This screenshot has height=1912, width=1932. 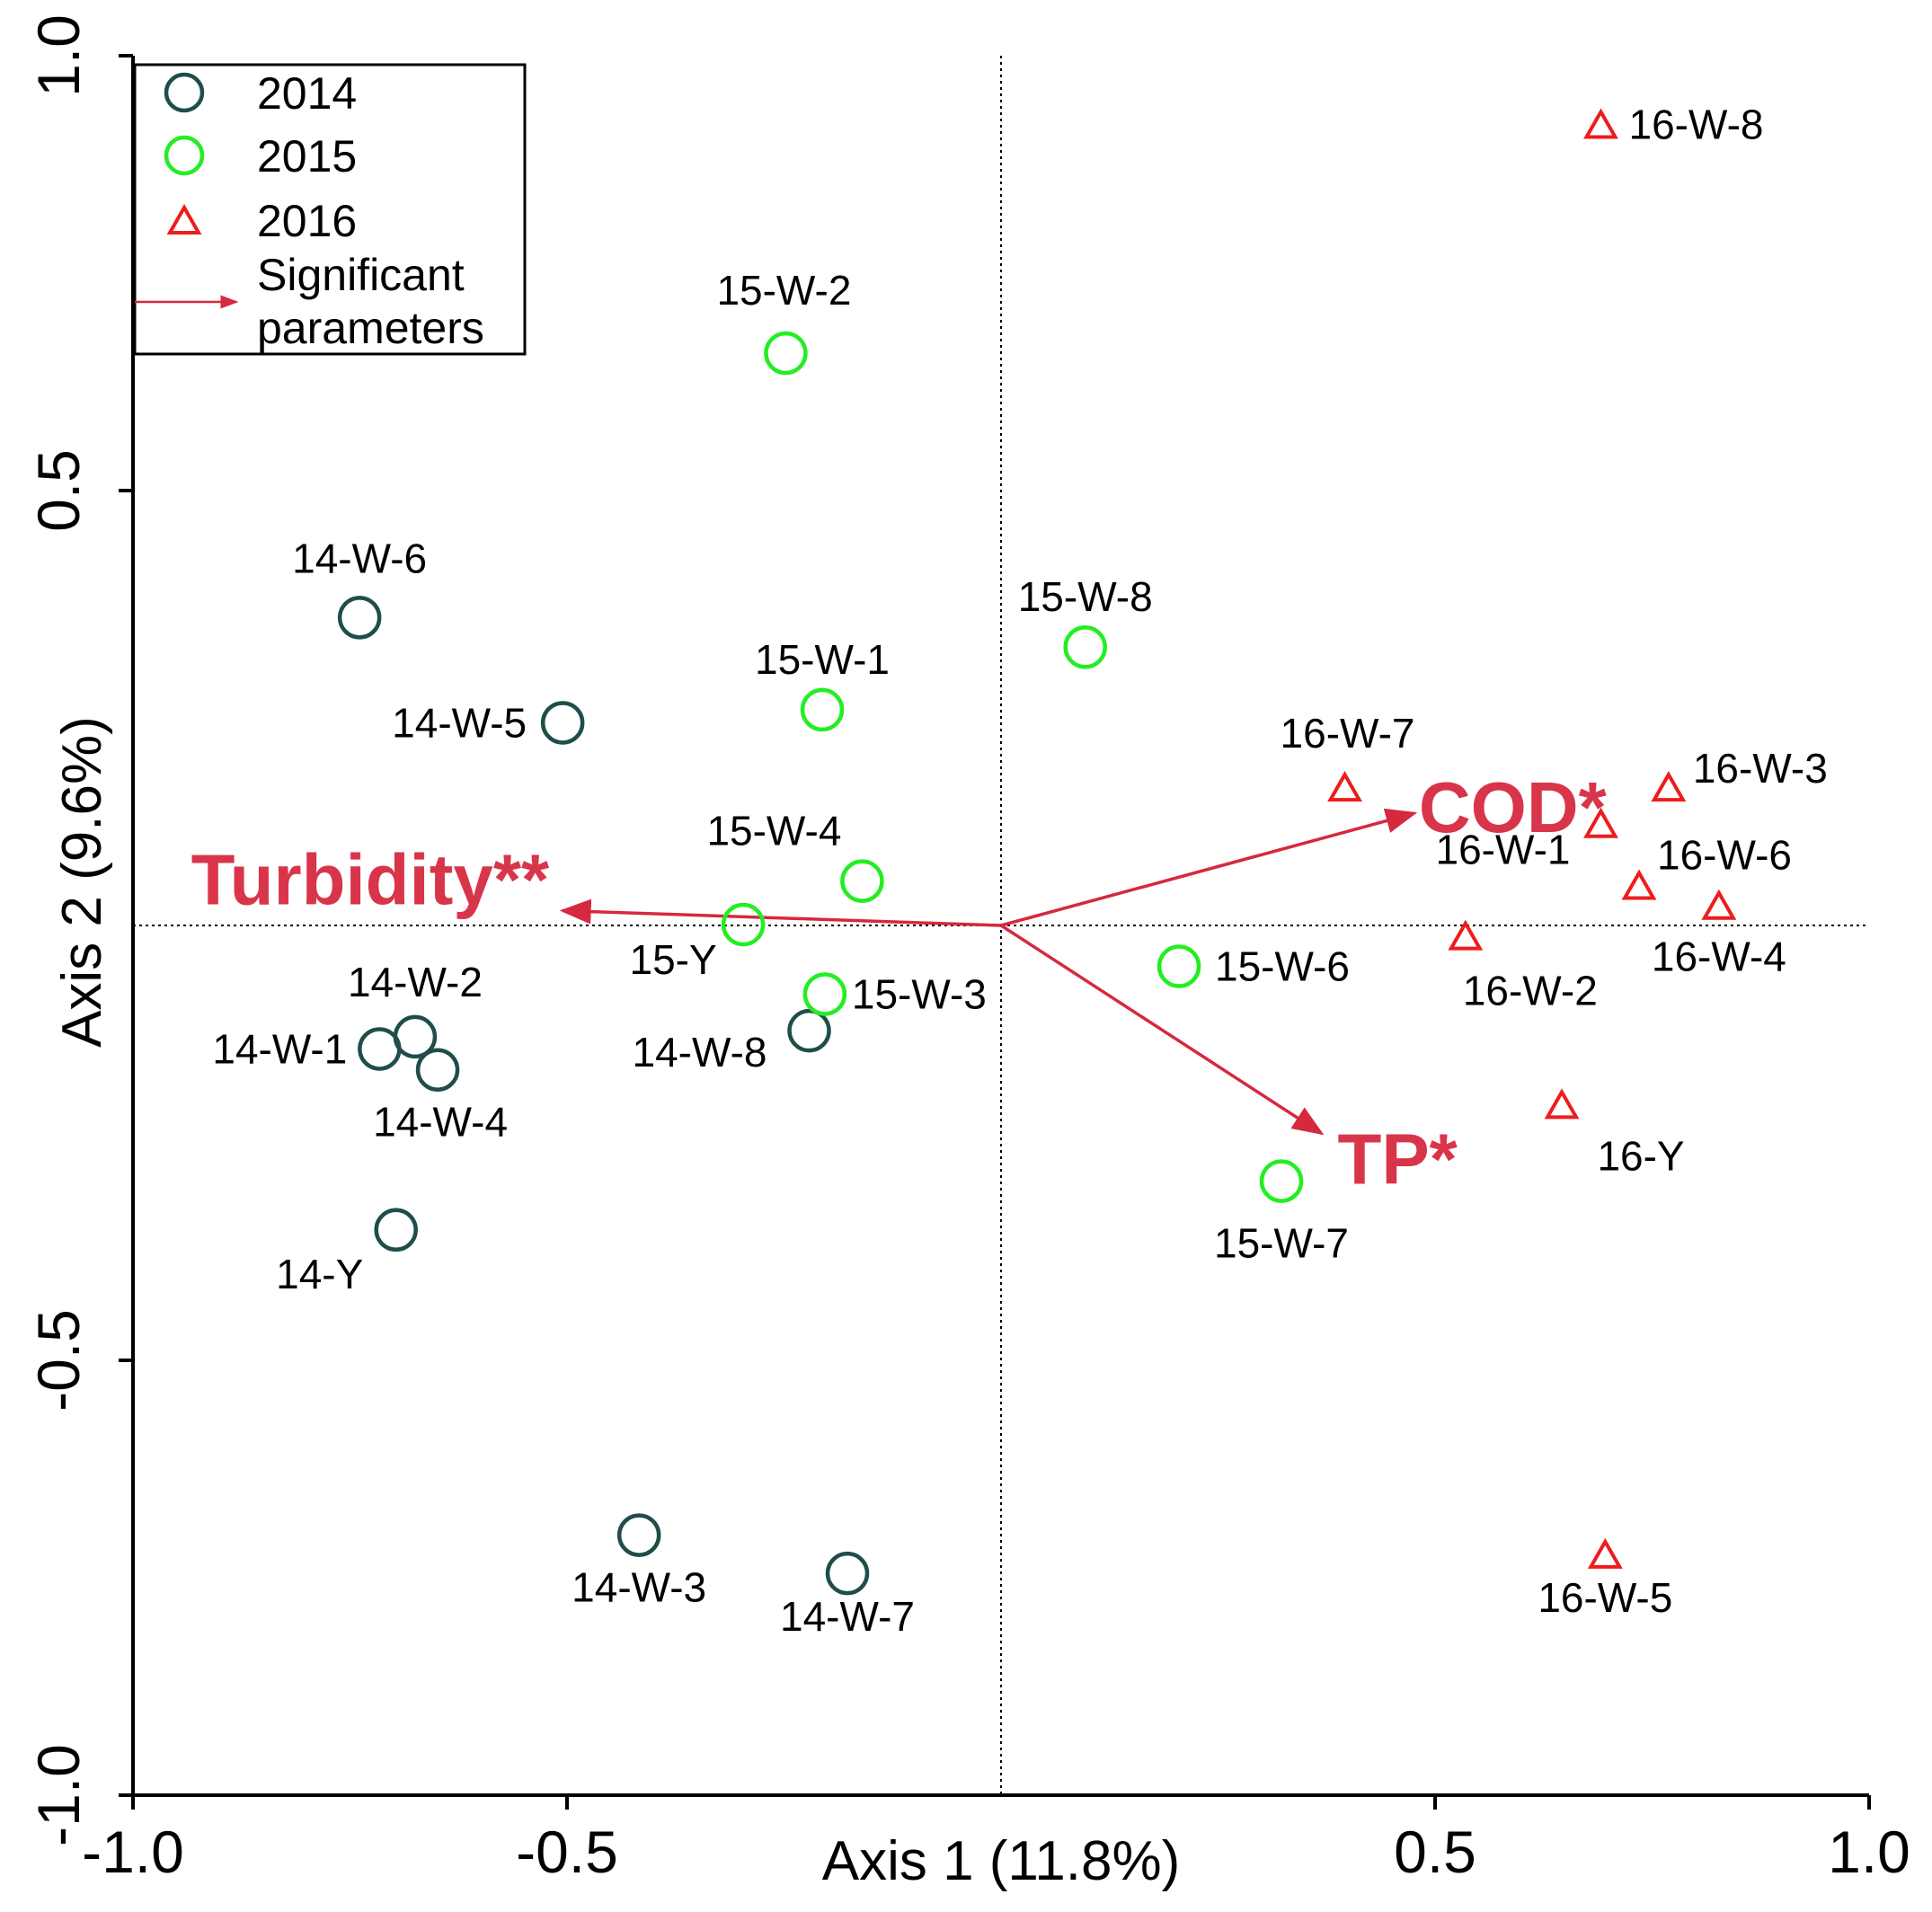 I want to click on y-axis-title: Axis 2 (9.6%), so click(x=82, y=882).